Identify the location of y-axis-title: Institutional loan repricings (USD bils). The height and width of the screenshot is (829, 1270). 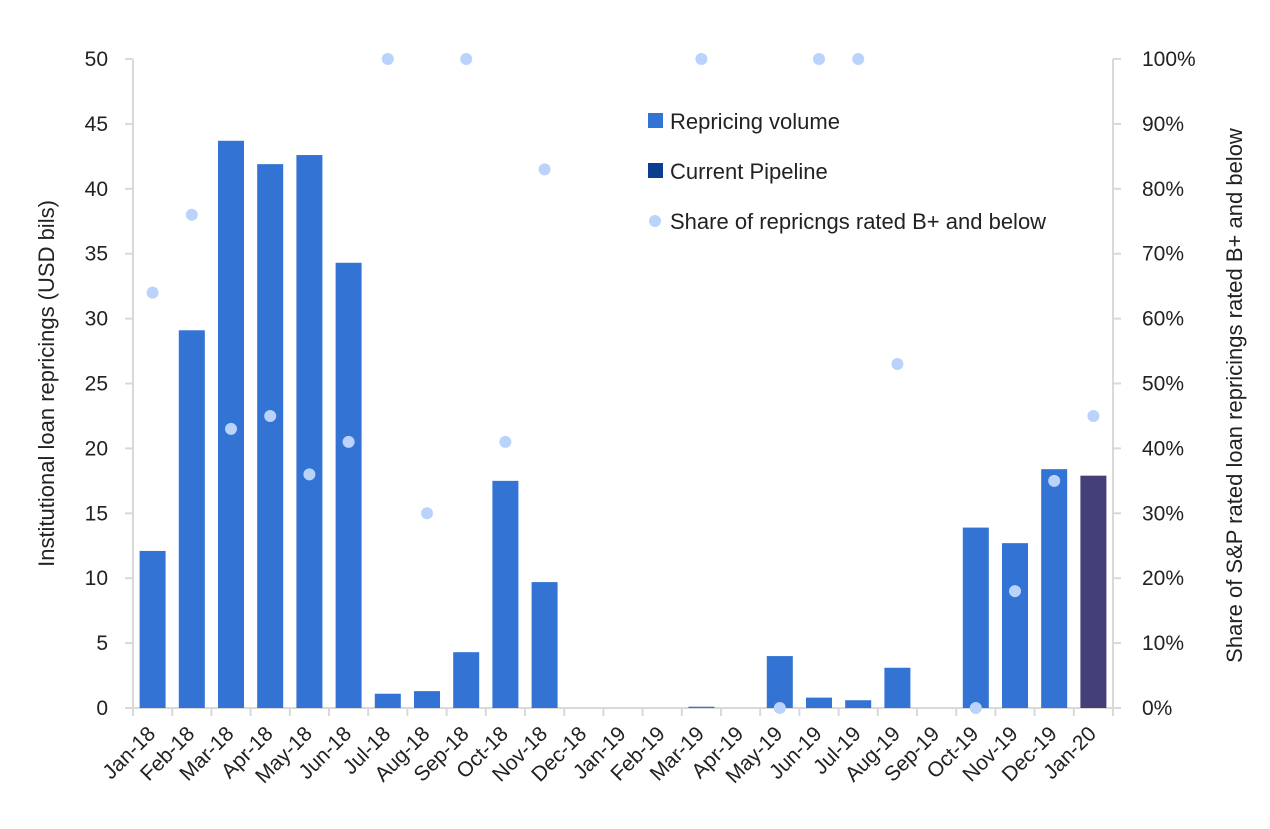
(46, 383).